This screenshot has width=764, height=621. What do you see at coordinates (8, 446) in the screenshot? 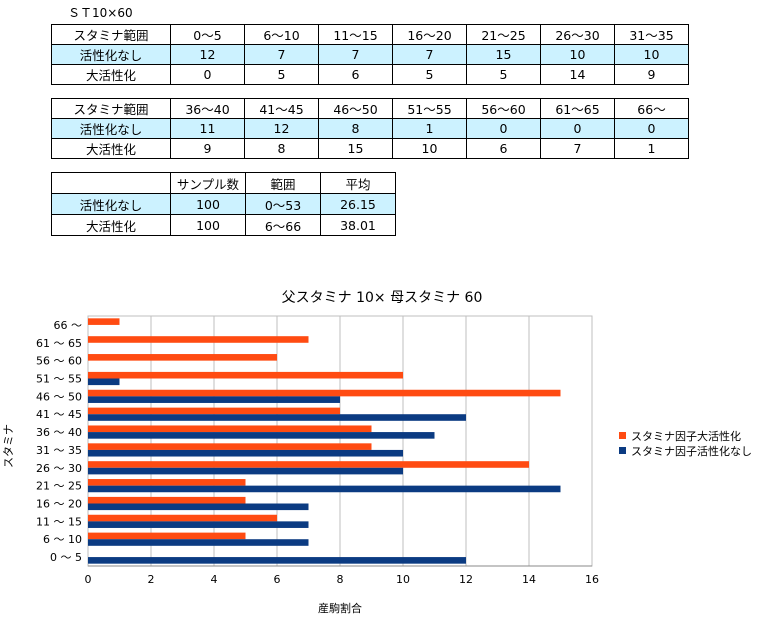
I see `y-axis-label: スタミナ` at bounding box center [8, 446].